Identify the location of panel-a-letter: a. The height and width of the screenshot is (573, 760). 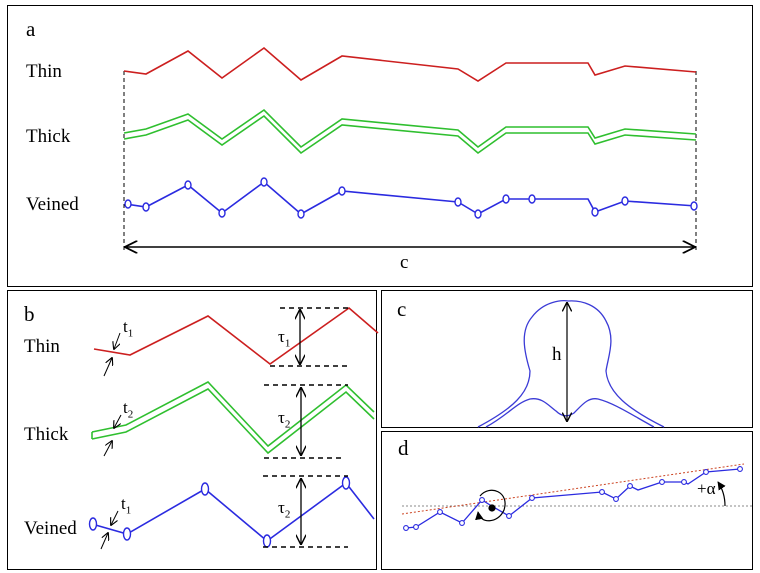
(31, 29).